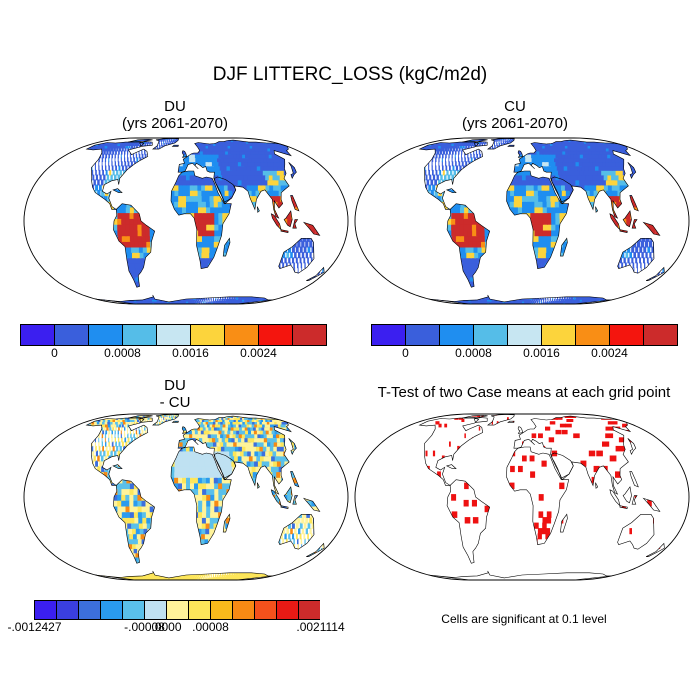 The height and width of the screenshot is (700, 700). I want to click on colorbar-diff, so click(177, 610).